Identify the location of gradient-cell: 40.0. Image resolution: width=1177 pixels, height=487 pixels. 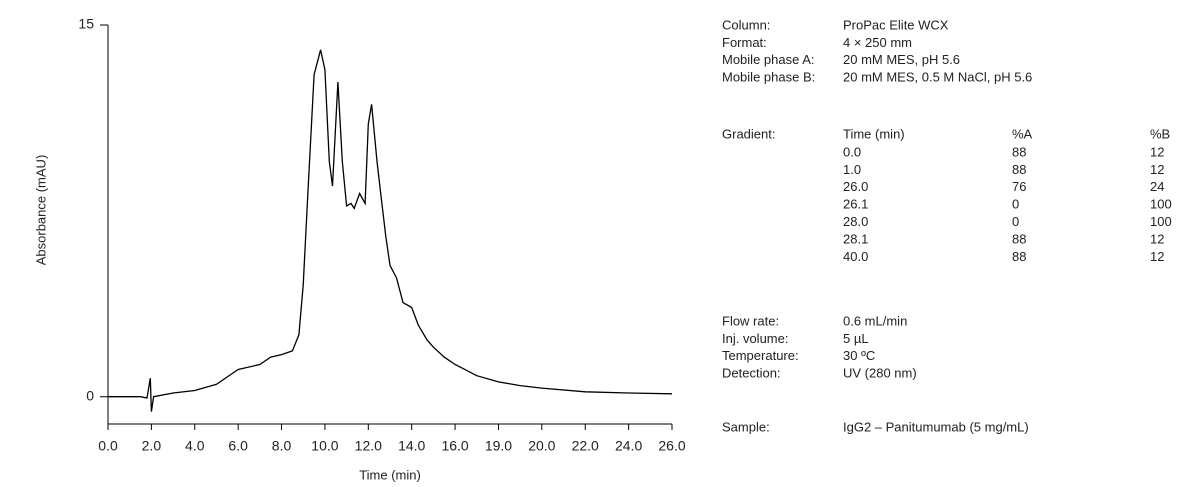
(855, 256).